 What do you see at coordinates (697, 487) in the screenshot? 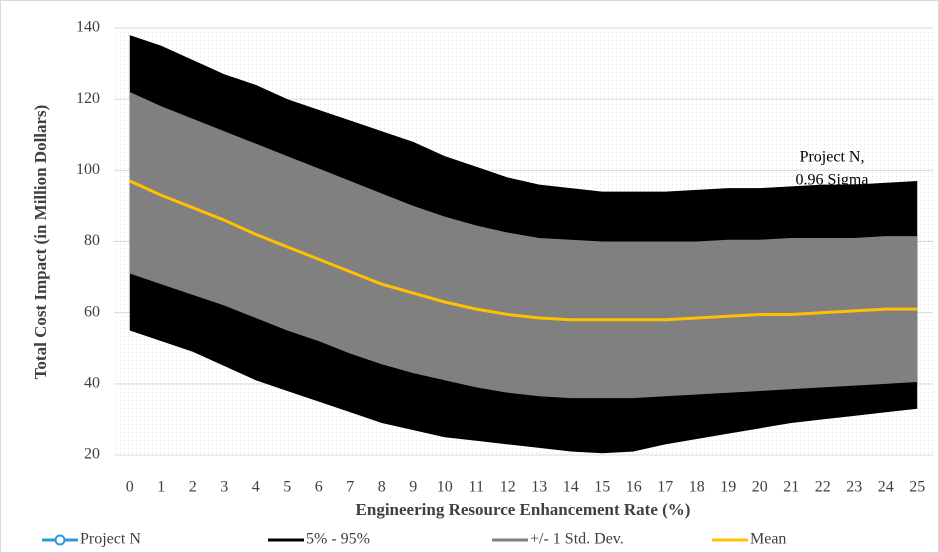
I see `x-tick-label: 18` at bounding box center [697, 487].